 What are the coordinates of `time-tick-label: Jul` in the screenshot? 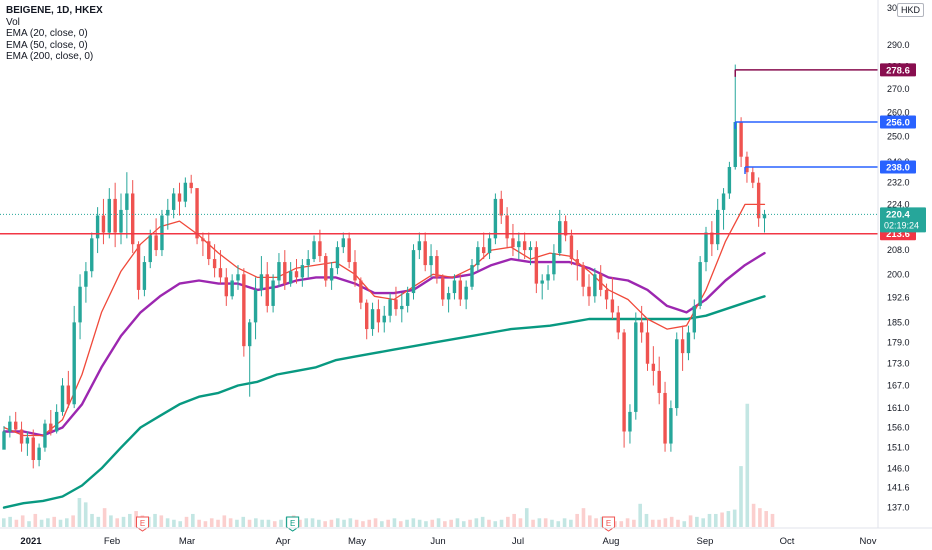 It's located at (518, 541).